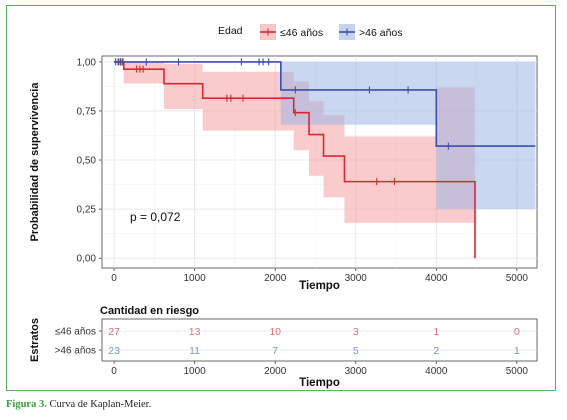 The width and height of the screenshot is (567, 420). I want to click on x-tick-label: 3000, so click(356, 278).